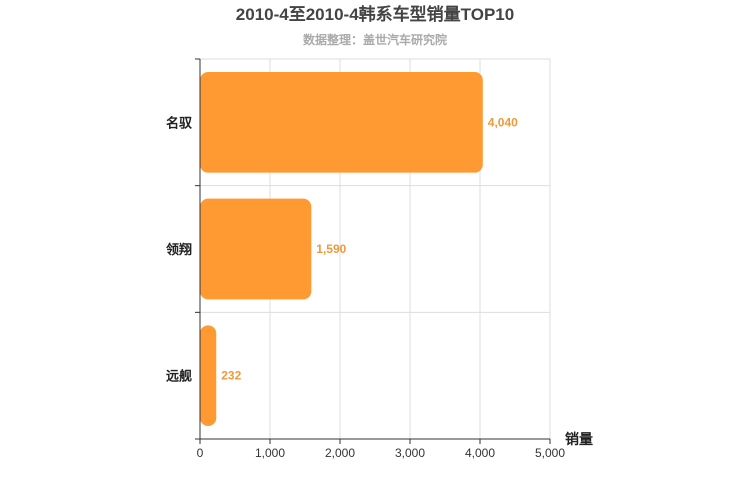 The image size is (750, 500). I want to click on chart-title: 2010-4至2010-4韩系车型销量TOP10, so click(375, 14).